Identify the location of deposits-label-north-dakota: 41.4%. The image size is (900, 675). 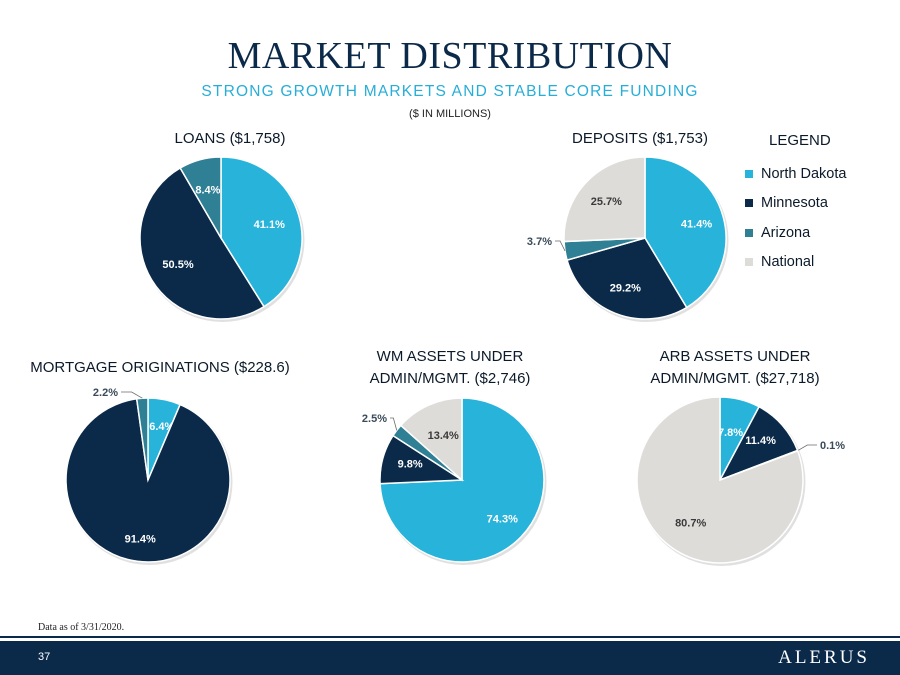
(696, 225).